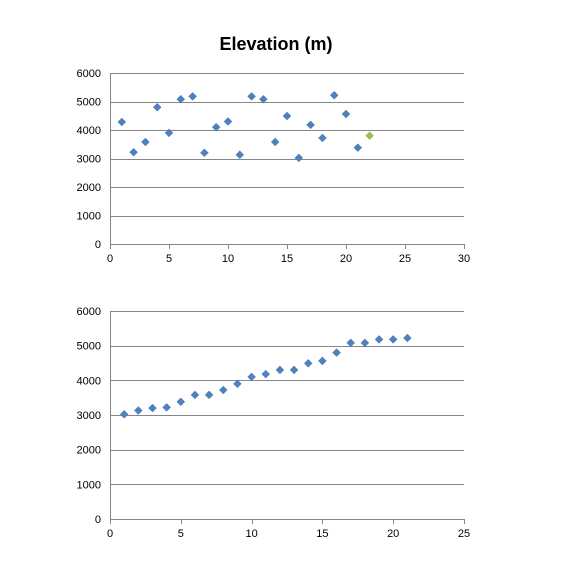  What do you see at coordinates (464, 259) in the screenshot?
I see `x-tick-label: 30` at bounding box center [464, 259].